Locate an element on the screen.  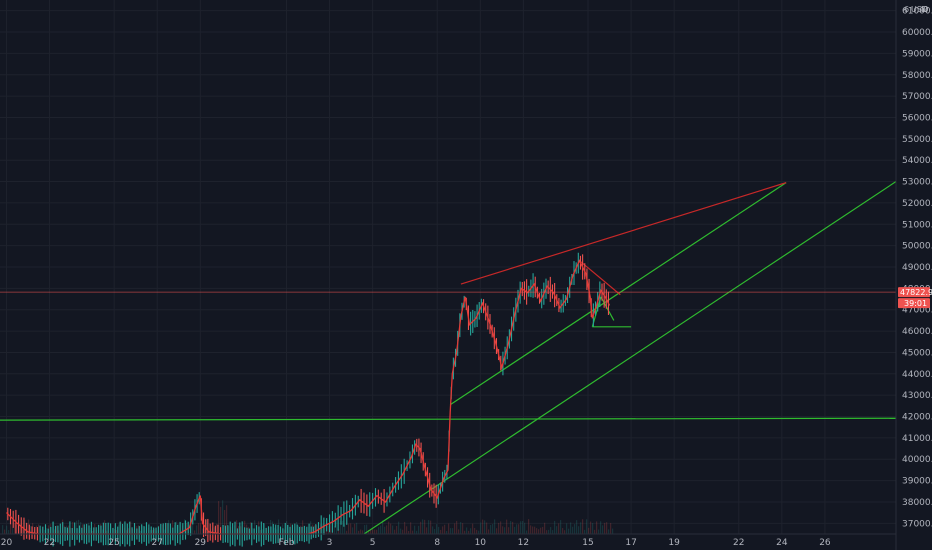
time-tick-label: 26 is located at coordinates (825, 543).